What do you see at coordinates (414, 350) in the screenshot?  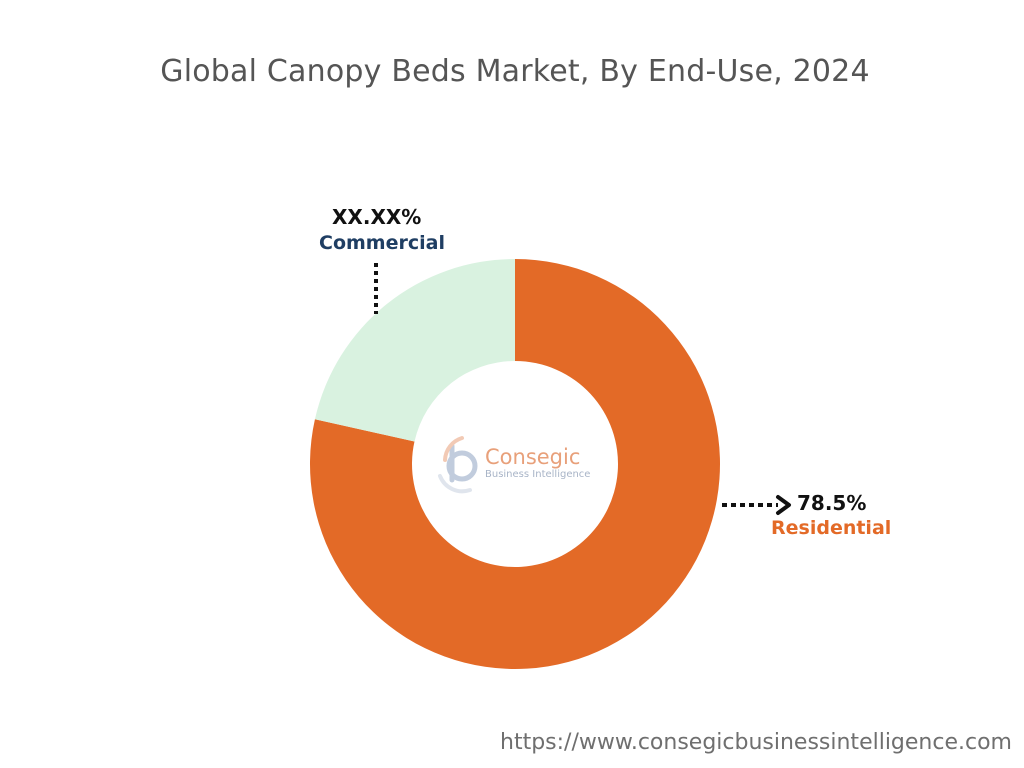 I see `slice-commercial` at bounding box center [414, 350].